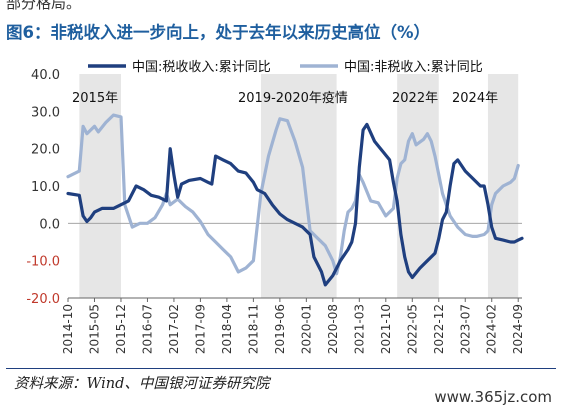 The width and height of the screenshot is (562, 415). Describe the element at coordinates (306, 329) in the screenshot. I see `x-tick-label: 2020-01` at that location.